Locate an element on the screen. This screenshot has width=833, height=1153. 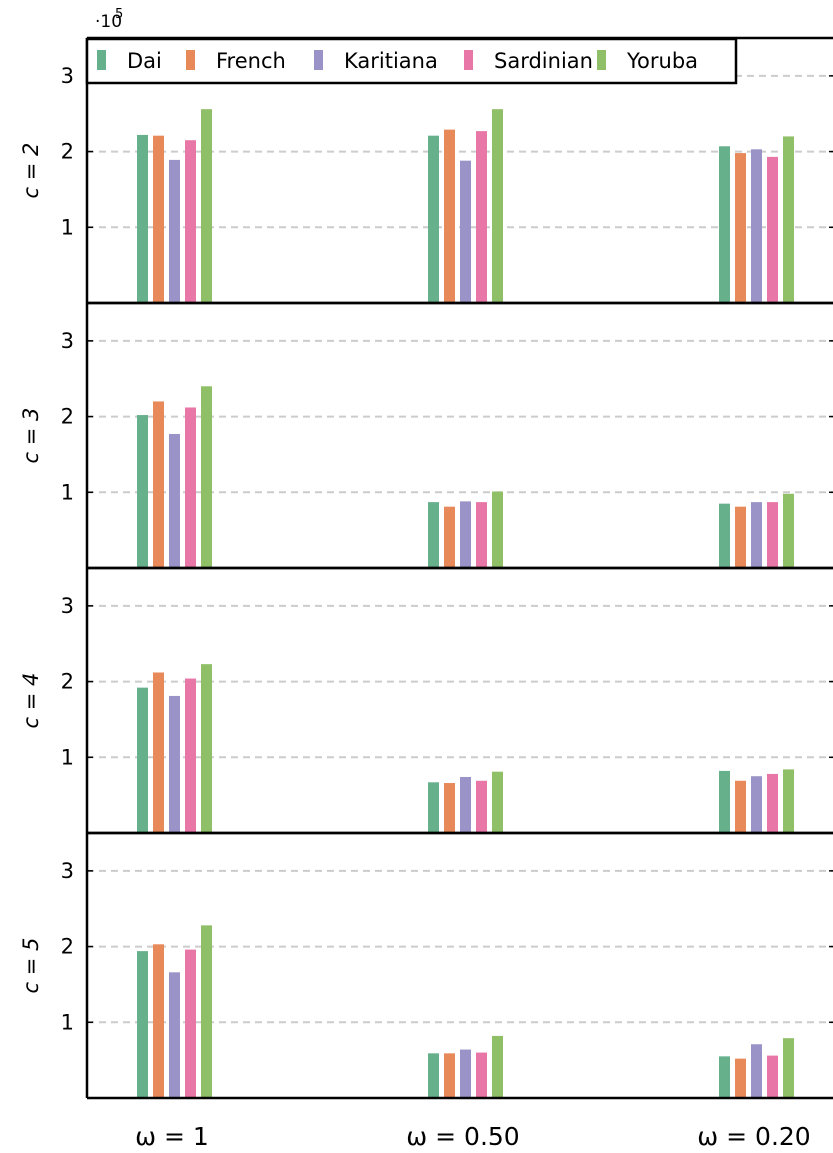
legend-swatch-karitiana is located at coordinates (318, 60).